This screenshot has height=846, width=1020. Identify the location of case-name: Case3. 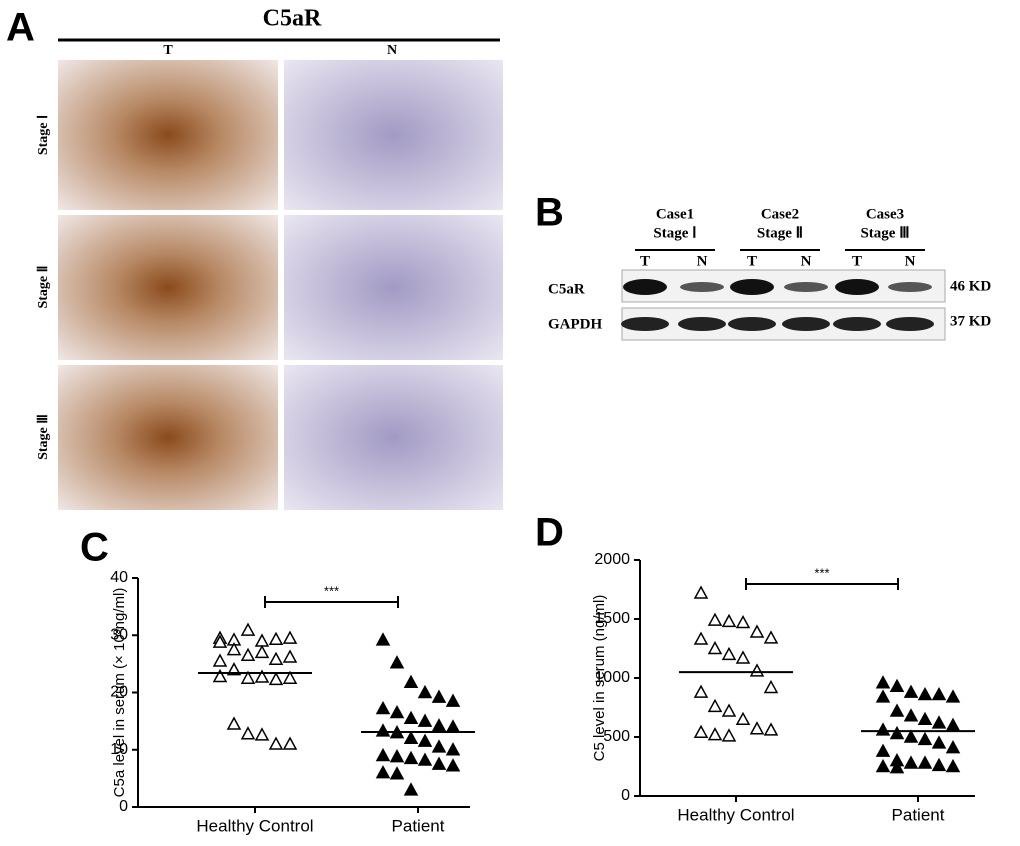
(885, 214).